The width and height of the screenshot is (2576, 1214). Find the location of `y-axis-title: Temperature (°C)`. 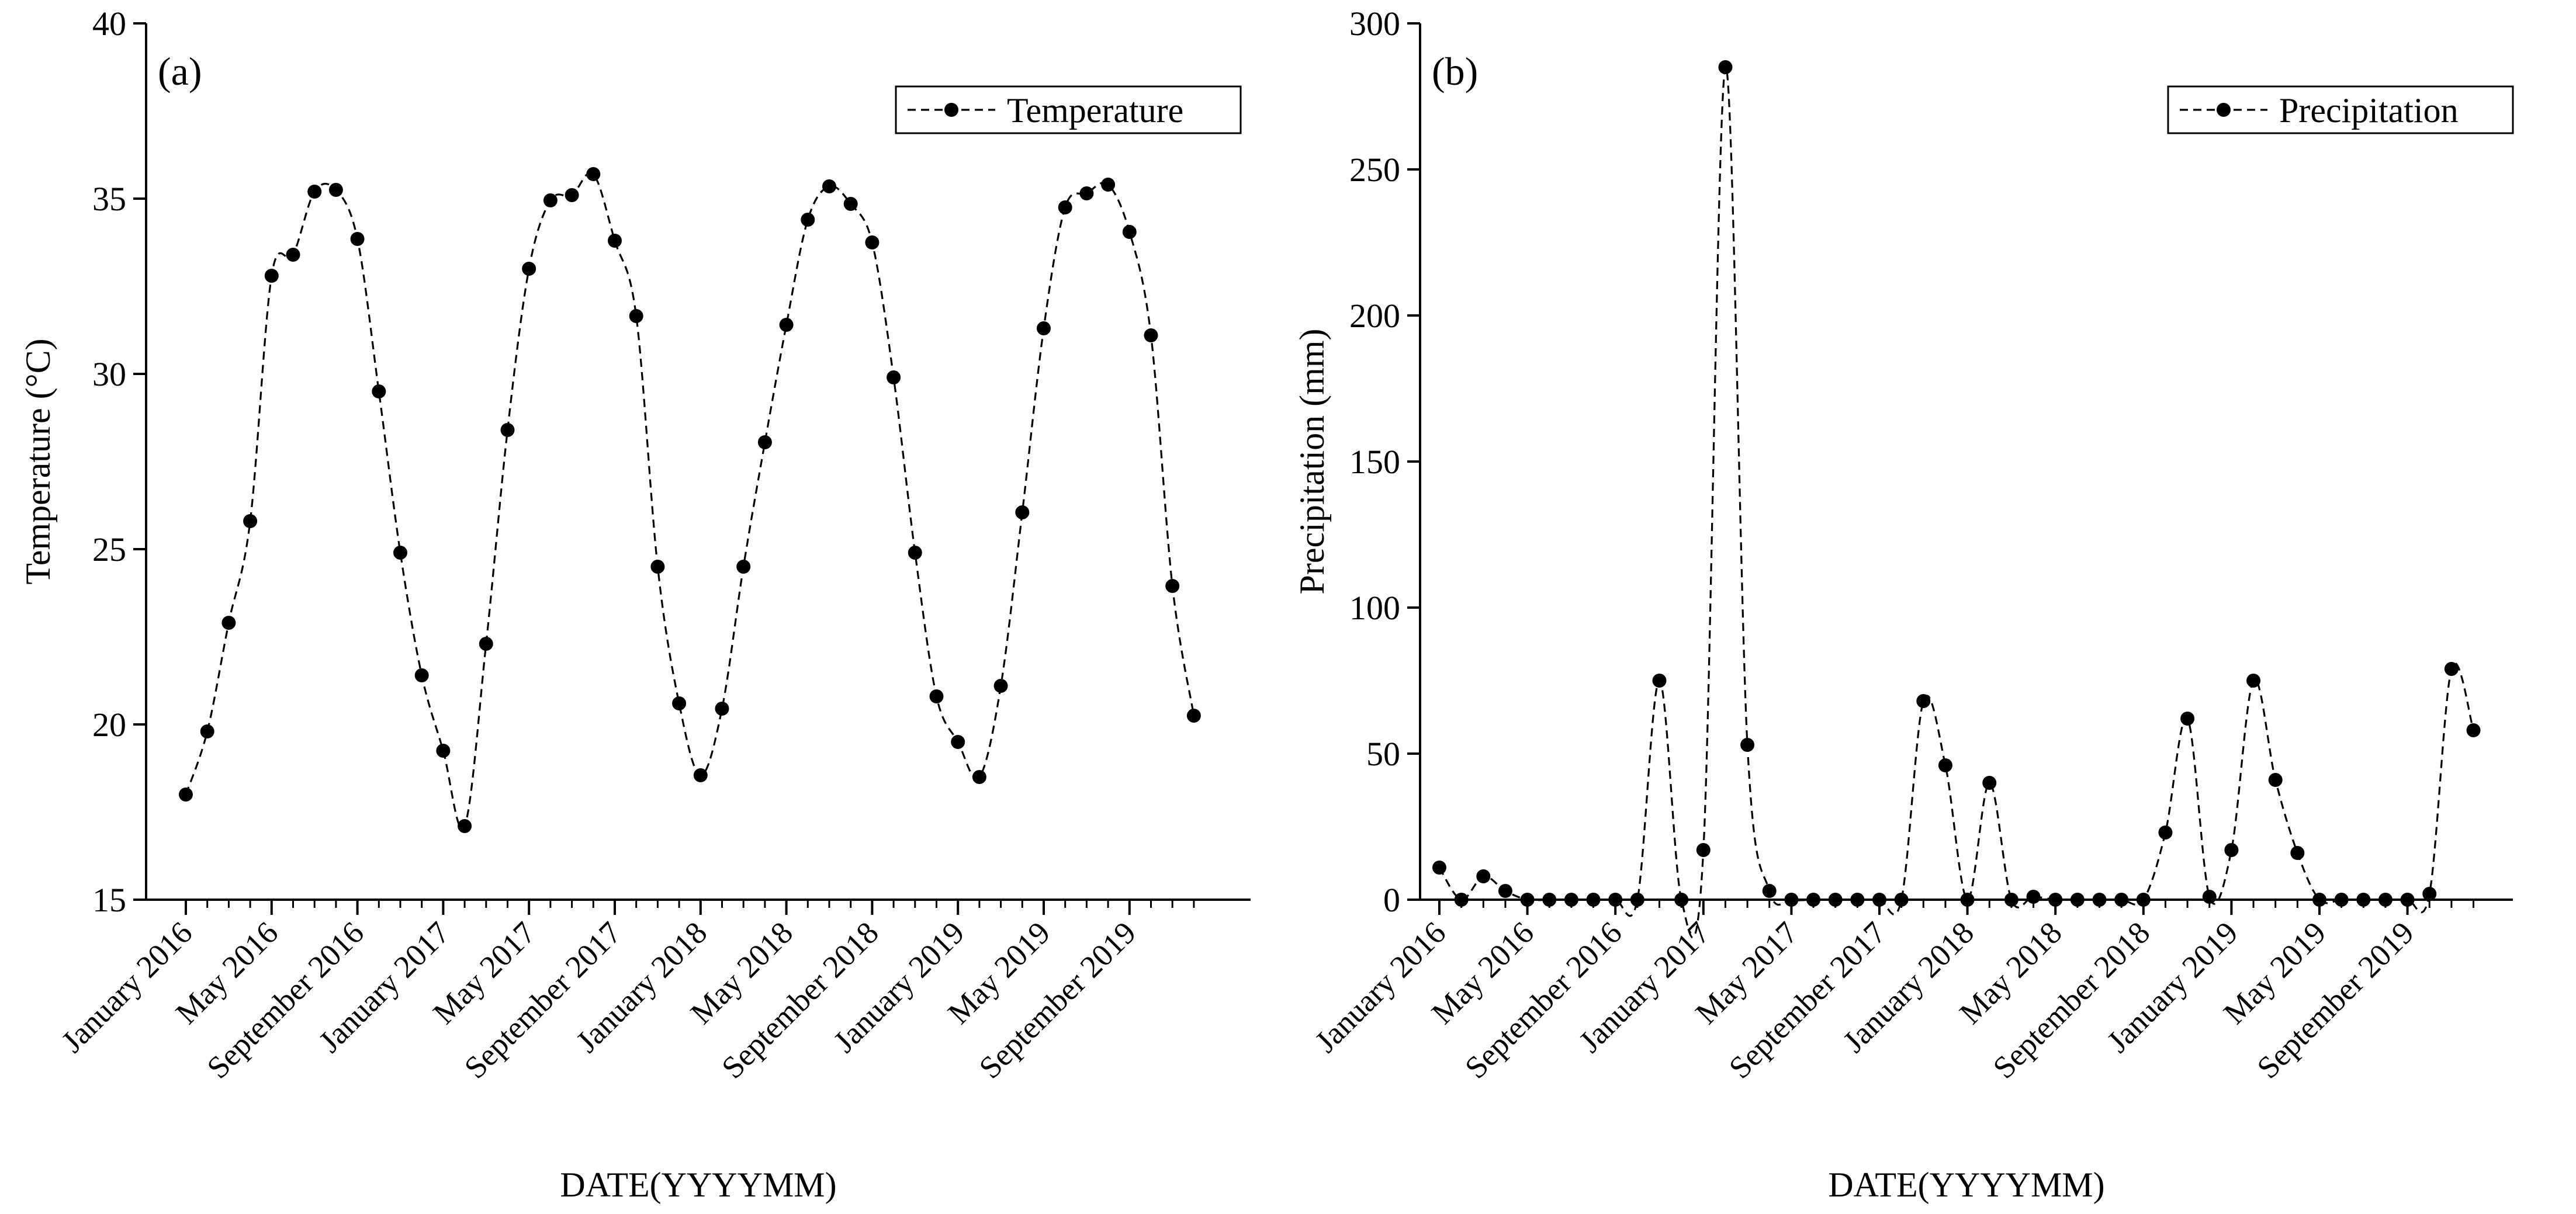

y-axis-title: Temperature (°C) is located at coordinates (38, 461).